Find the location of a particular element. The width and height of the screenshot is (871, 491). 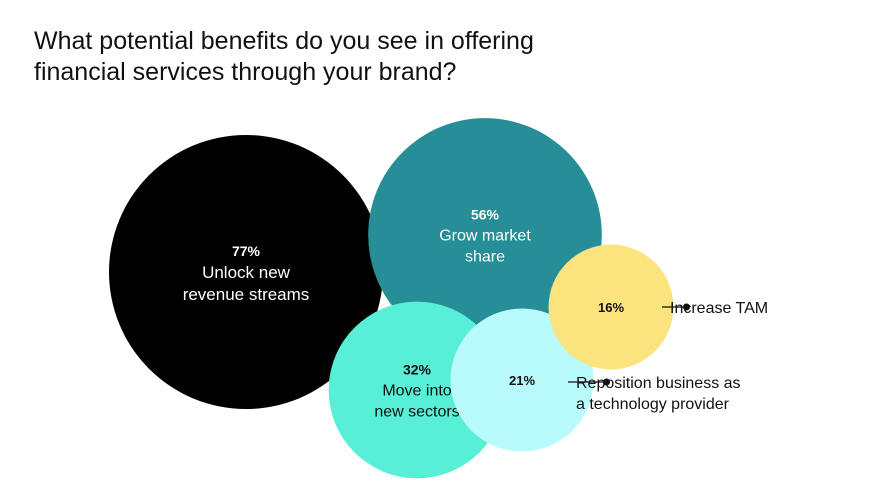

bubble-value-label: 21% is located at coordinates (522, 380).